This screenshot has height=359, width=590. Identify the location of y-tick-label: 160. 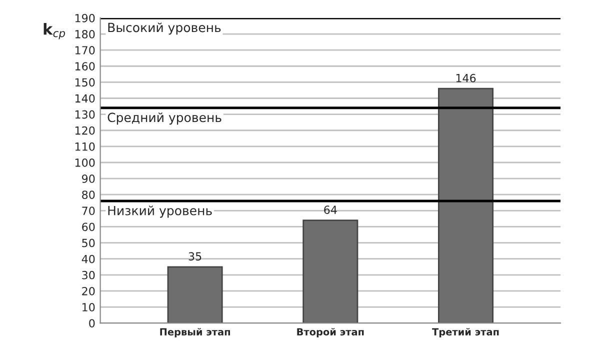
(85, 66).